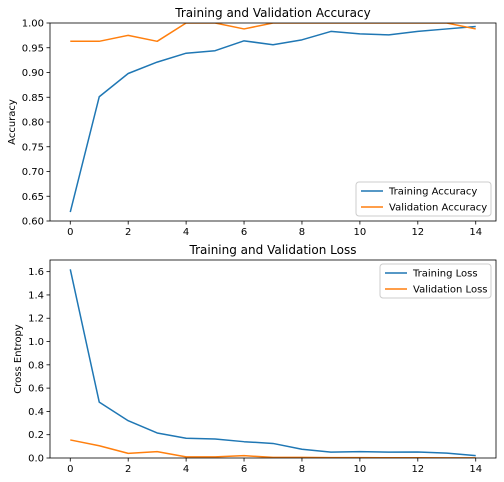 The width and height of the screenshot is (504, 482). I want to click on loss-y-tick-label: 0.2, so click(36, 435).